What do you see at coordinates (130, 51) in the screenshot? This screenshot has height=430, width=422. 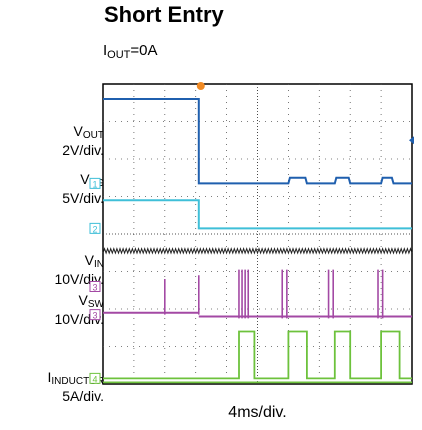 I see `chart-subtitle: IOUT=0A` at bounding box center [130, 51].